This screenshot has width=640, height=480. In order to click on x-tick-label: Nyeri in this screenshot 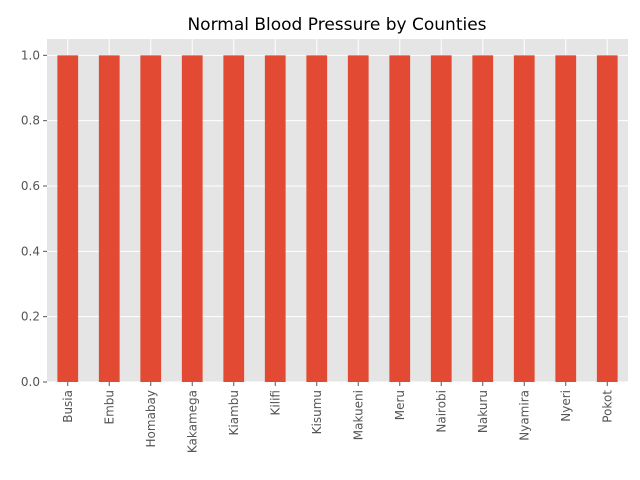, I will do `click(566, 406)`.